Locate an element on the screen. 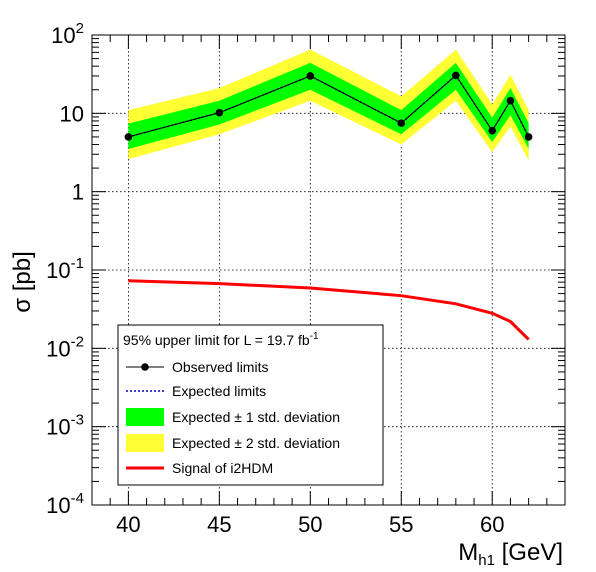 The height and width of the screenshot is (572, 596). y-tick-label: 1 is located at coordinates (78, 192).